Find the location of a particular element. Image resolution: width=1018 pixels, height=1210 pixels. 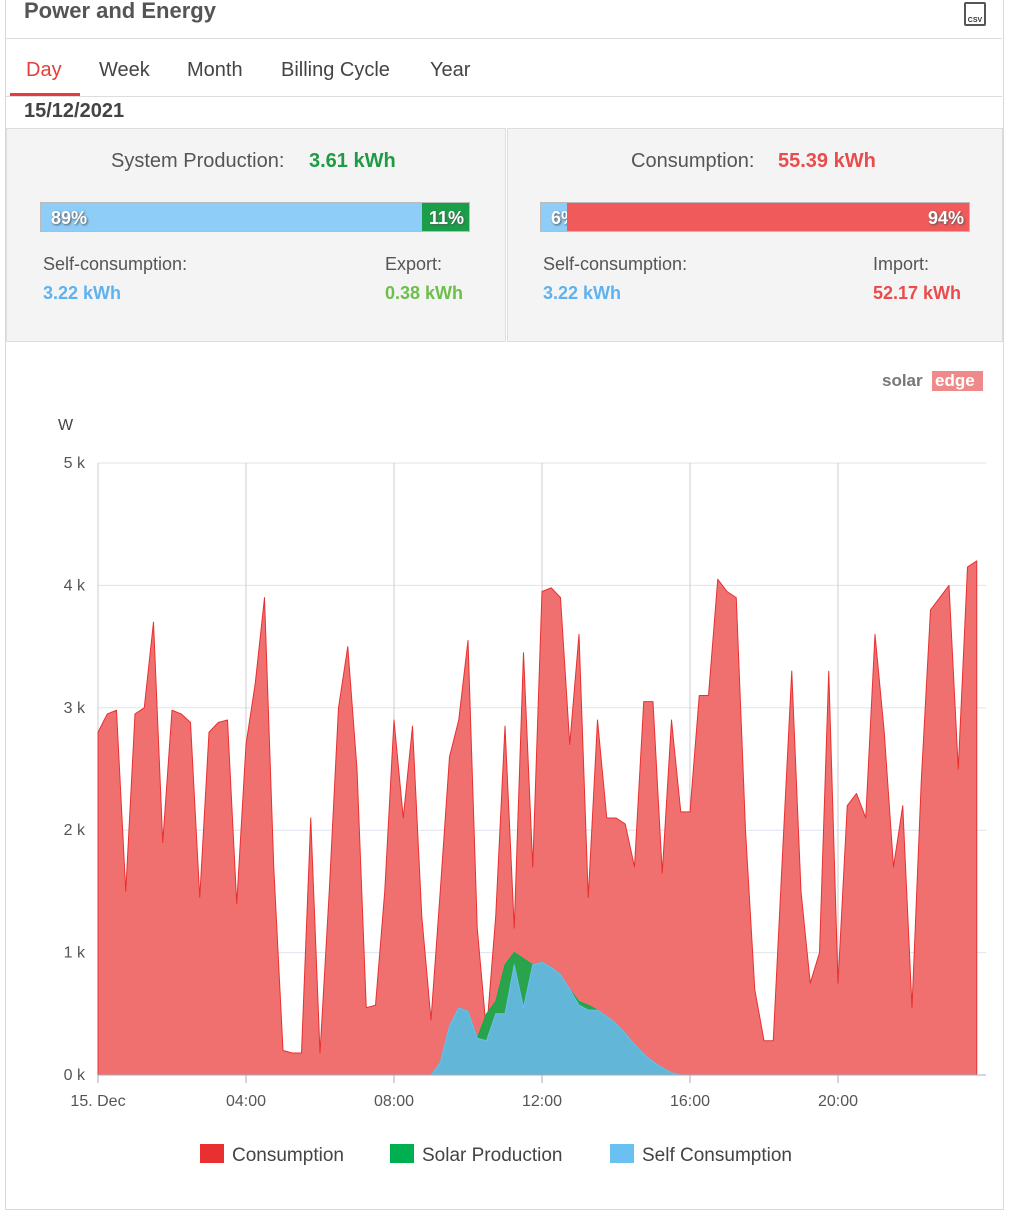

tab: Year is located at coordinates (450, 70).